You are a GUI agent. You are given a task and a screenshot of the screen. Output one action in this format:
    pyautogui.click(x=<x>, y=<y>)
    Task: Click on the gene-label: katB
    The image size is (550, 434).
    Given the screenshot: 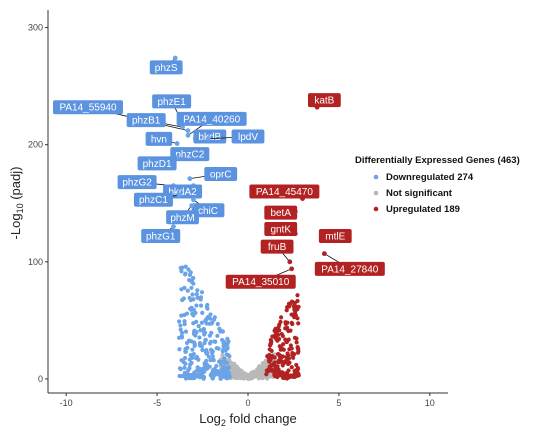 What is the action you would take?
    pyautogui.click(x=324, y=101)
    